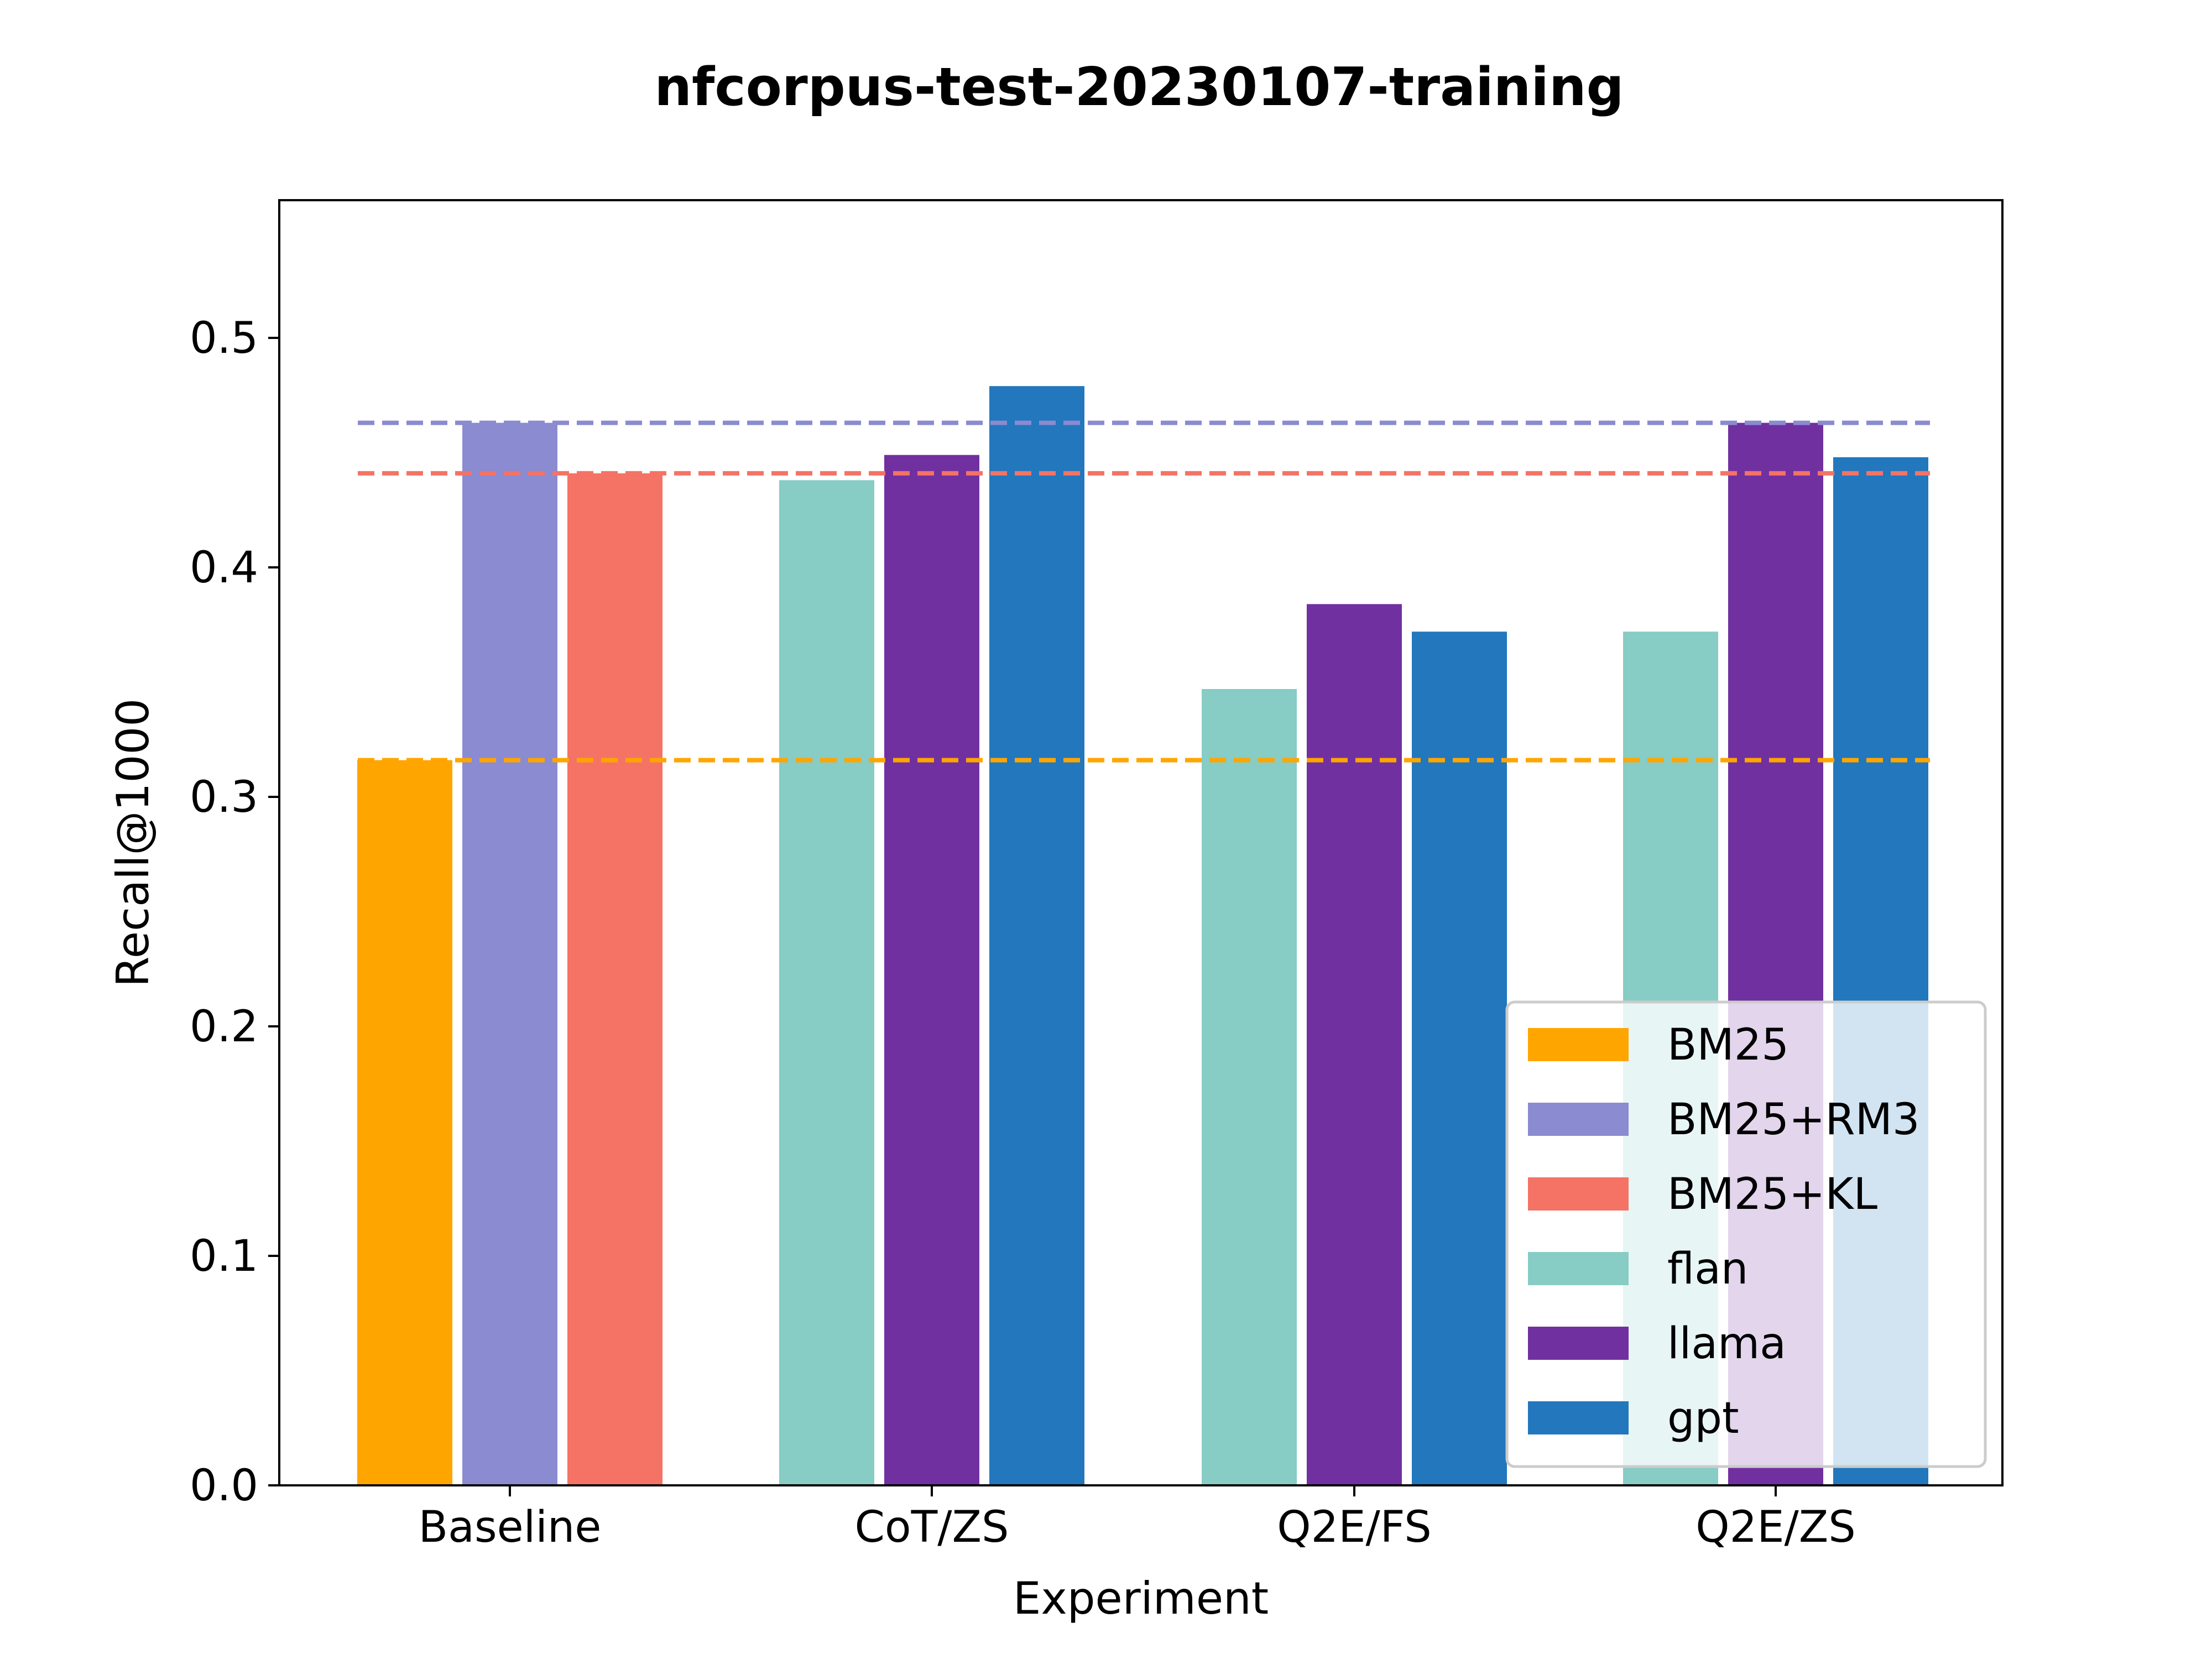 This screenshot has height=1659, width=2212. Describe the element at coordinates (1249, 1087) in the screenshot. I see `bar-q2e-fs-flan` at that location.